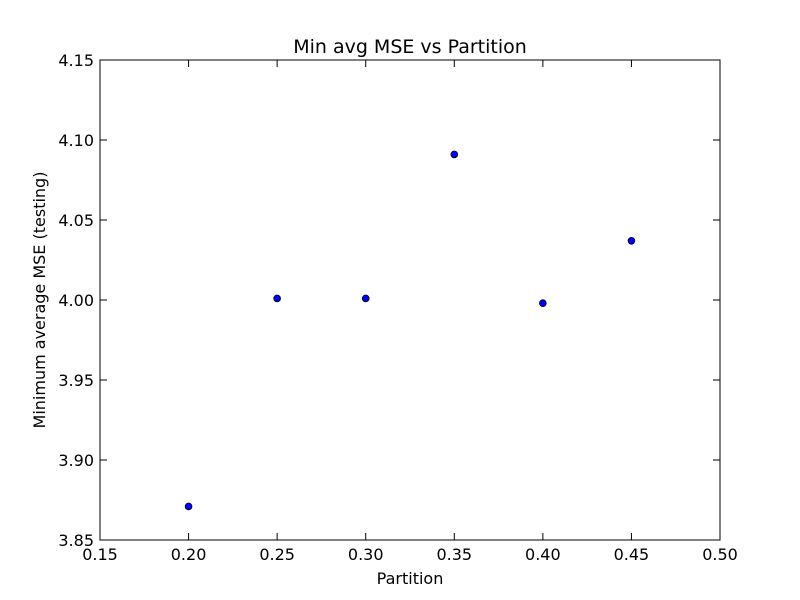  What do you see at coordinates (720, 554) in the screenshot?
I see `x-tick-label: 0.50` at bounding box center [720, 554].